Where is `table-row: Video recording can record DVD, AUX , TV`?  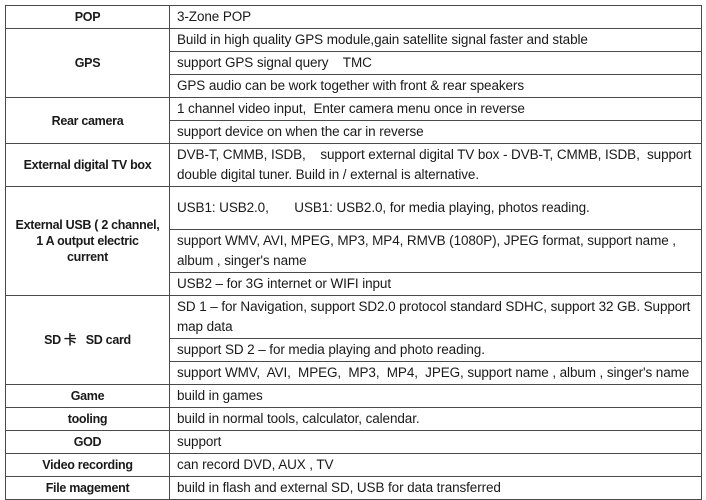
table-row: Video recording can record DVD, AUX , TV is located at coordinates (353, 465).